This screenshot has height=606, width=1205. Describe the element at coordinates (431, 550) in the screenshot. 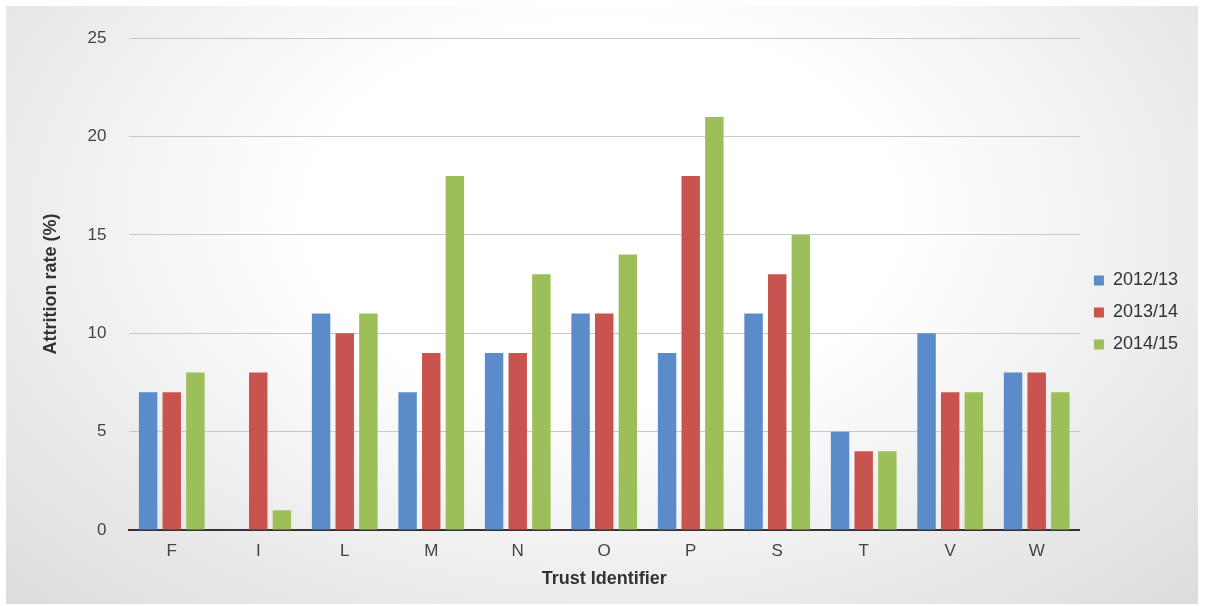

I see `x-tick-label: M` at that location.